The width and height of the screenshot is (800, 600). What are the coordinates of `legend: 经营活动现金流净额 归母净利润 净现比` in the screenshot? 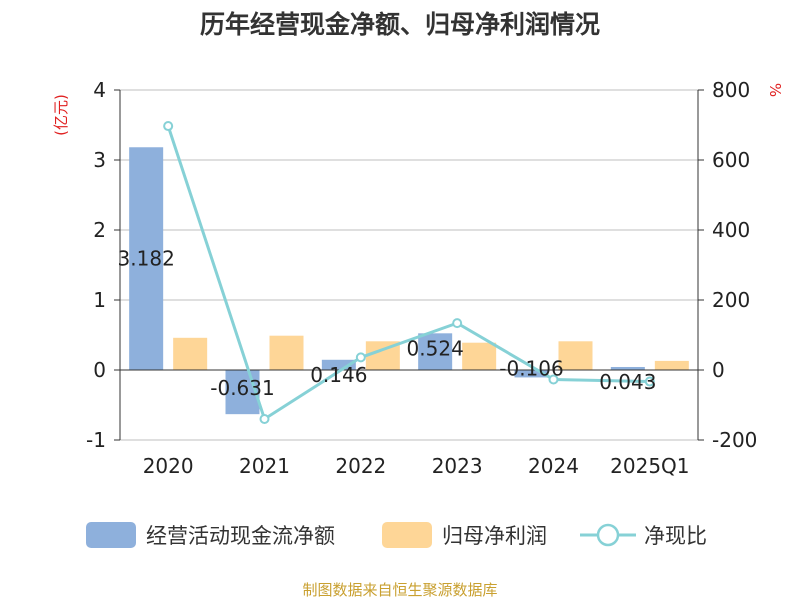 It's located at (396, 535).